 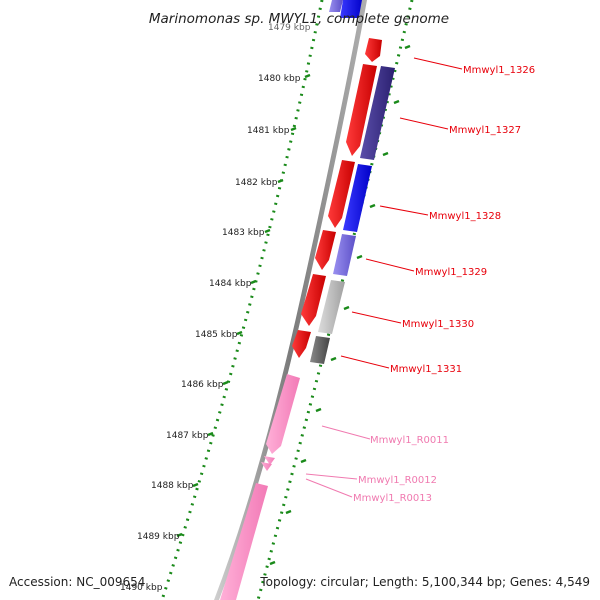 I want to click on tick-label: 1490 kbp, so click(x=141, y=588).